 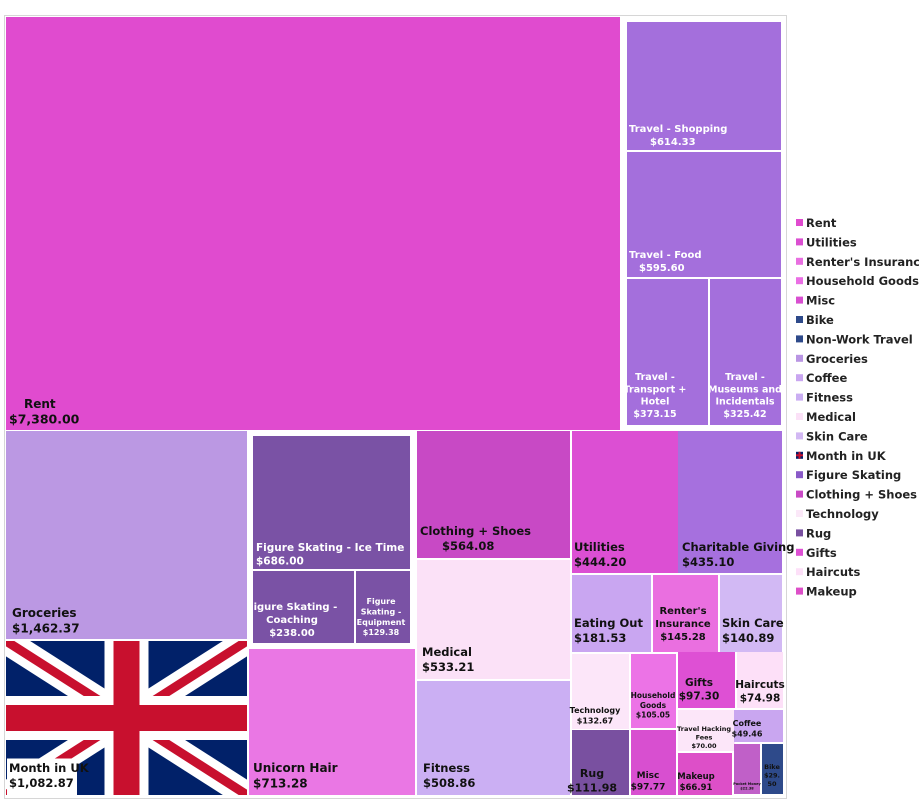 I want to click on tile-value-travel-shopping: $614.33, so click(x=673, y=142).